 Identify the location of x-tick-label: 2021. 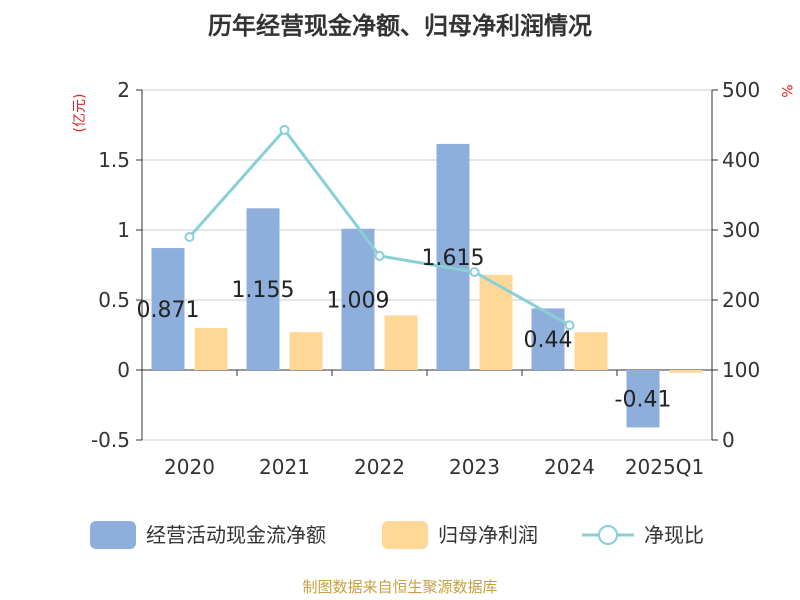
(284, 467).